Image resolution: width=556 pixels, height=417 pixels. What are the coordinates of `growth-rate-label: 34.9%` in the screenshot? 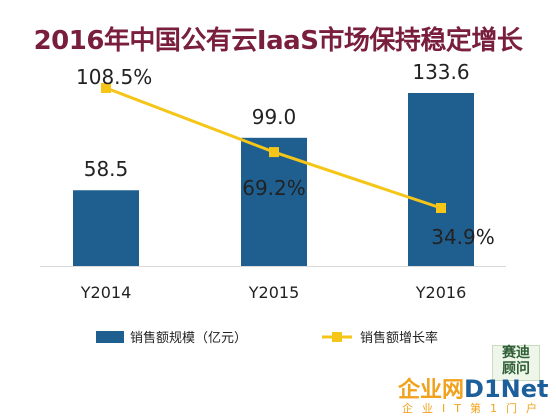 It's located at (463, 237).